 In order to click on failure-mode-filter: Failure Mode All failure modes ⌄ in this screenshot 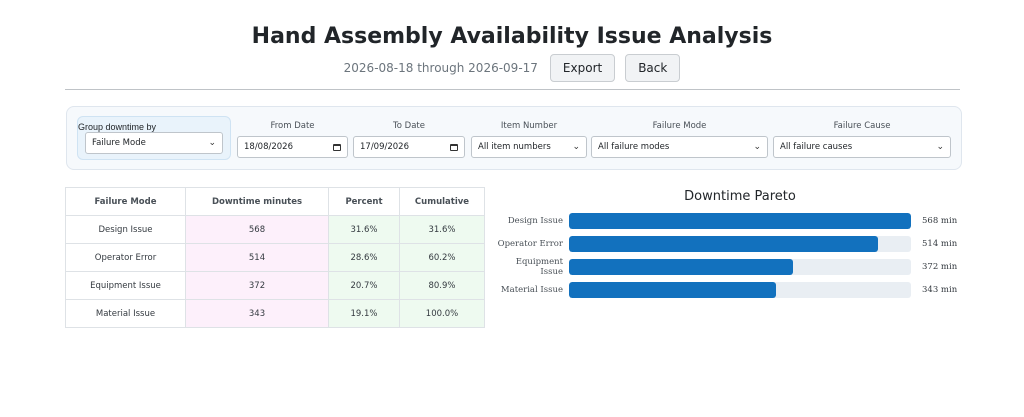, I will do `click(679, 132)`.